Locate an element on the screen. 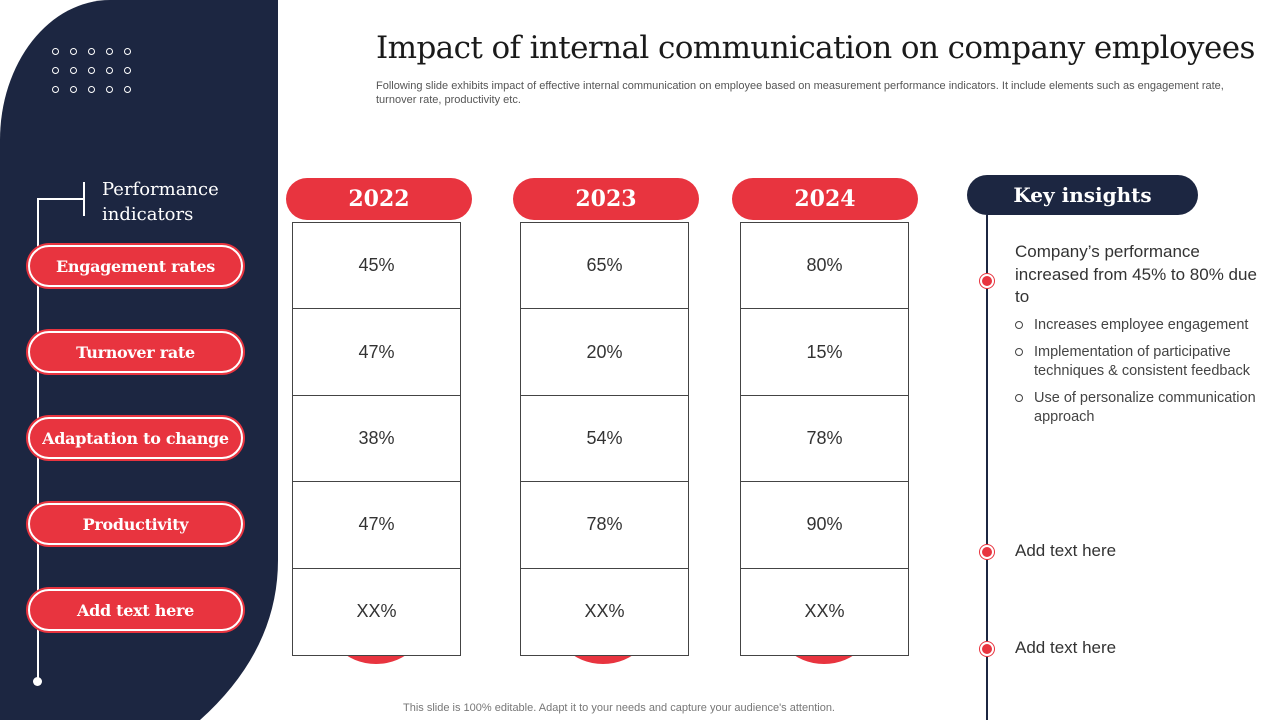 The image size is (1280, 720). key-insights-heading: Key insights is located at coordinates (1082, 195).